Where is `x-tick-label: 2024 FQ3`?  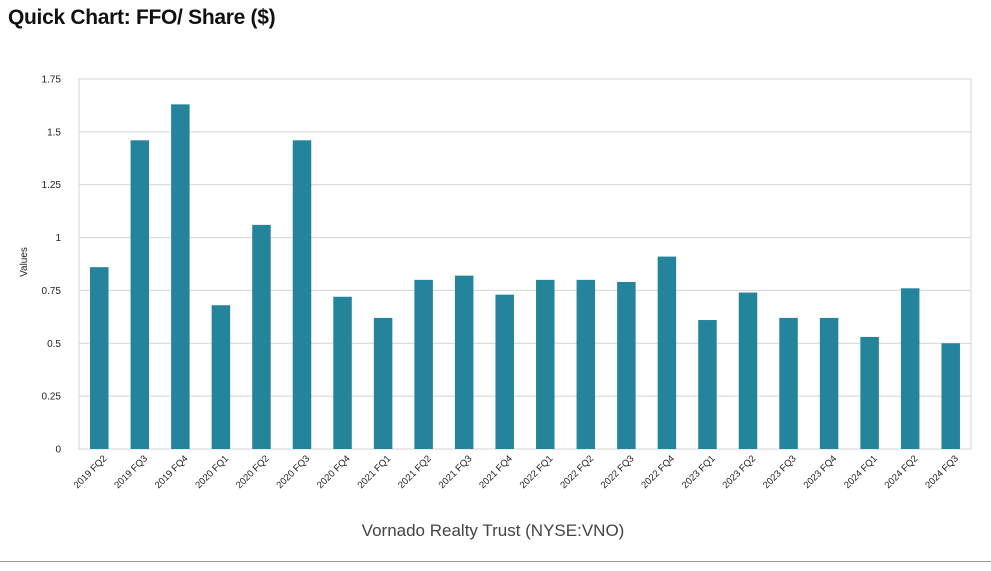 x-tick-label: 2024 FQ3 is located at coordinates (942, 472).